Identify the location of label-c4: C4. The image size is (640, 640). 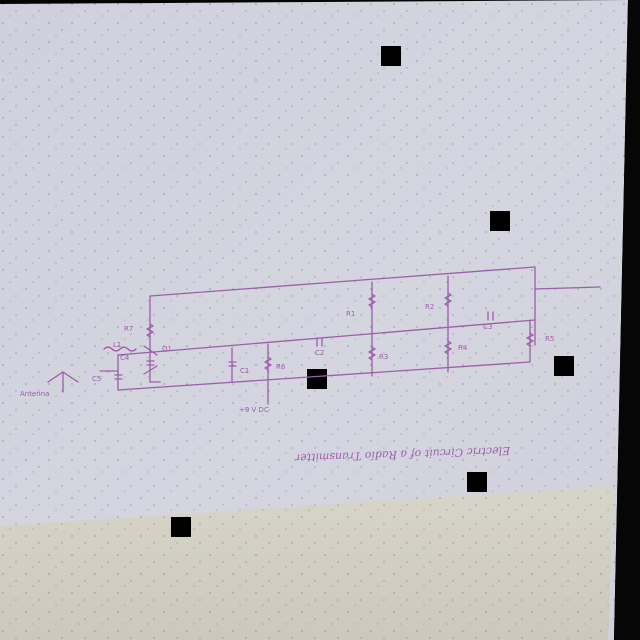
(125, 358).